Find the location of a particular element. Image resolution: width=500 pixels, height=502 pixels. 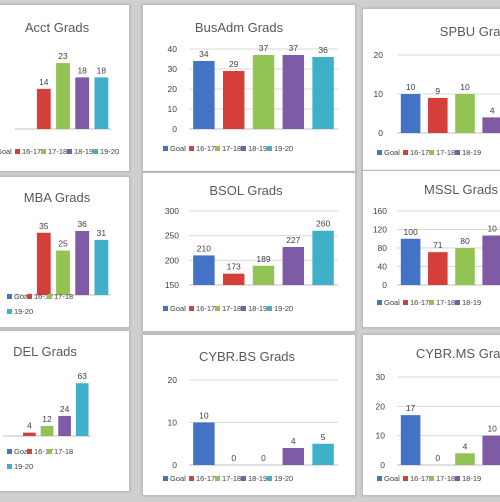

chart-panel-mba: 35 25 36 31 MBA Grads Goal 16-17 17-18 19-20 is located at coordinates (65, 252).